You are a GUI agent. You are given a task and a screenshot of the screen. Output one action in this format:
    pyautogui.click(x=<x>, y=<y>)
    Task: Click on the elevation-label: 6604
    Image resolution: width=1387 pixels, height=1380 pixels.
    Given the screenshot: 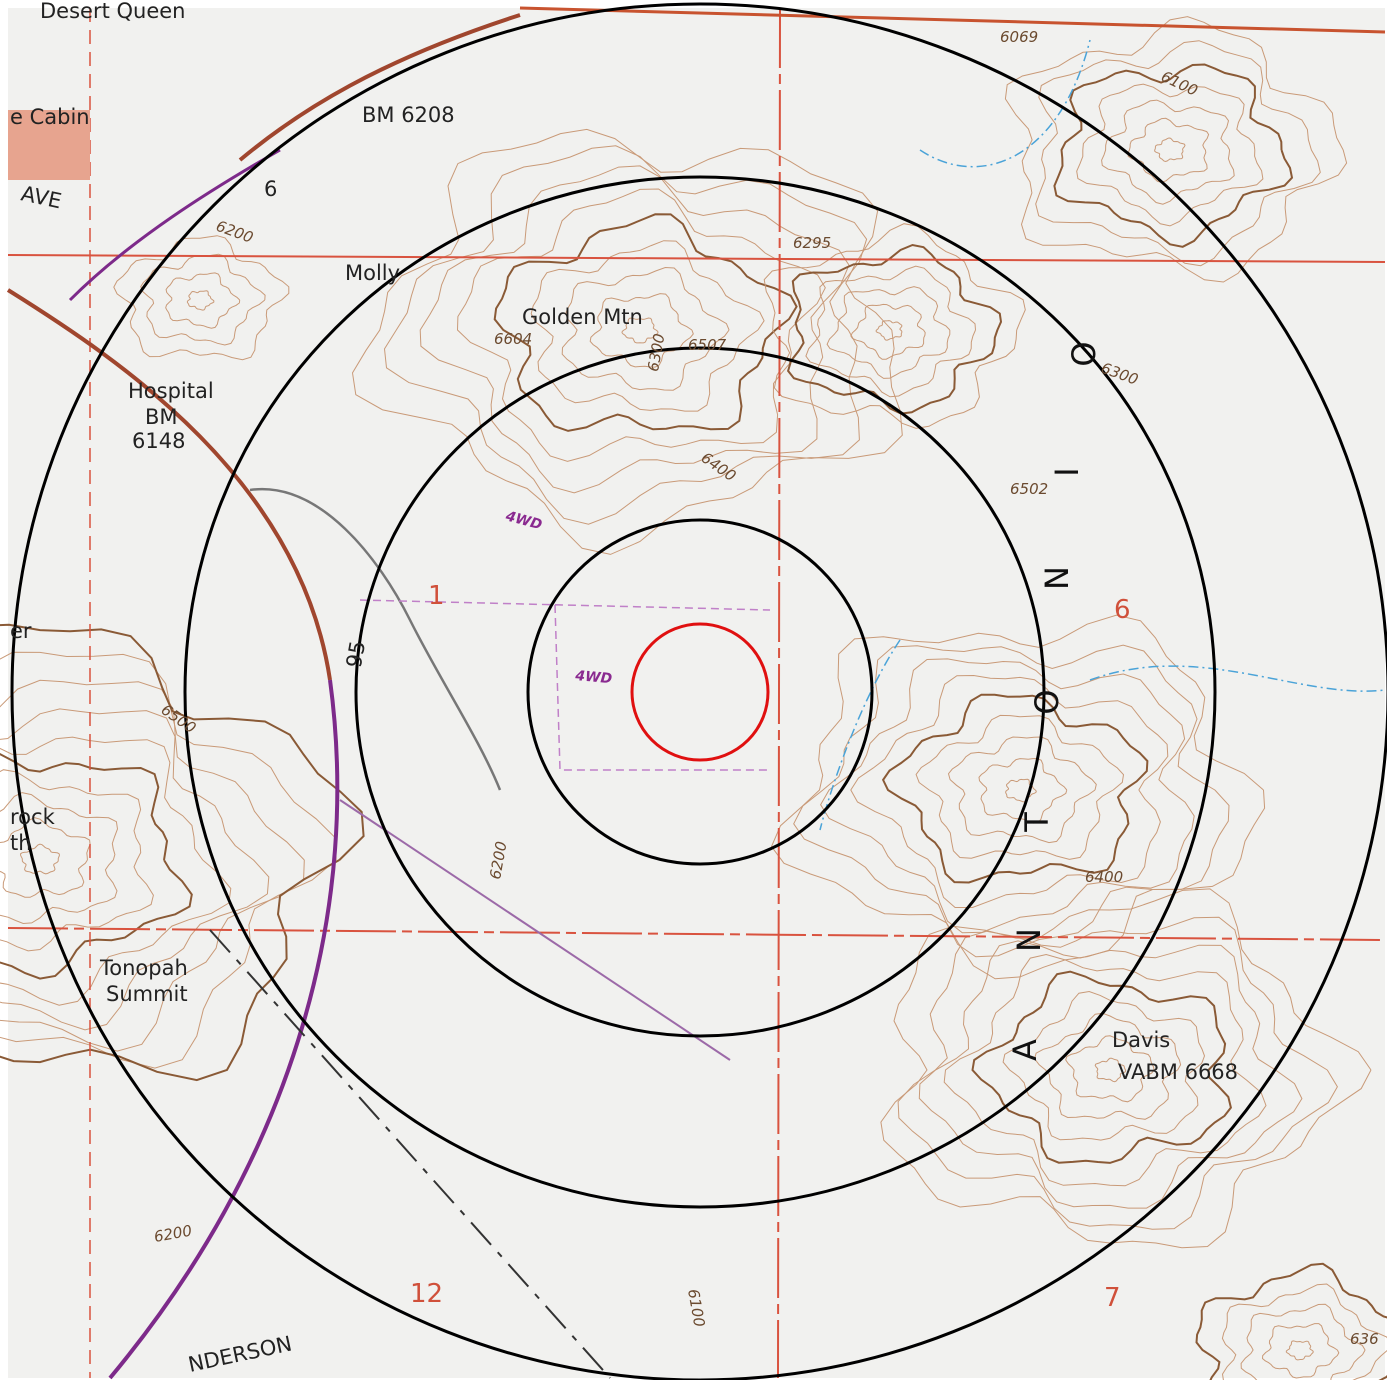 What is the action you would take?
    pyautogui.click(x=513, y=339)
    